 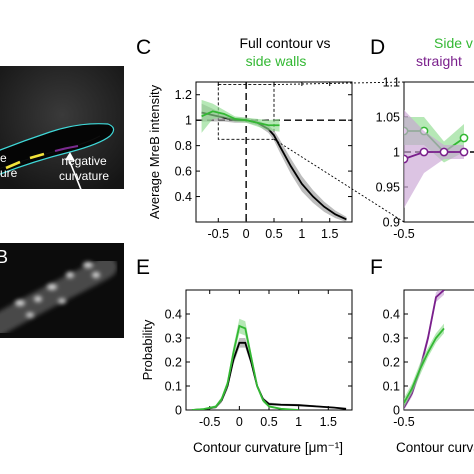 What do you see at coordinates (301, 234) in the screenshot?
I see `x-tick-label-c-3: 1` at bounding box center [301, 234].